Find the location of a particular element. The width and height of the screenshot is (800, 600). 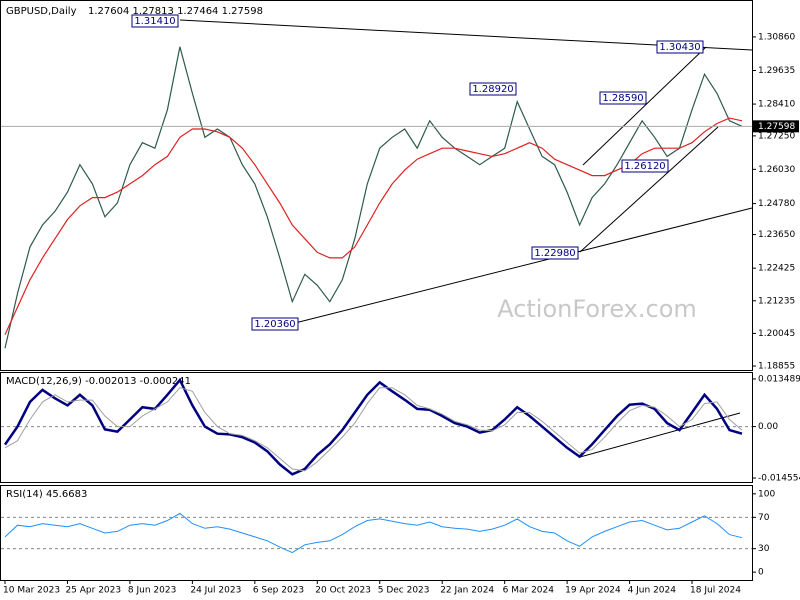

y-tick-label: 70 is located at coordinates (764, 518).